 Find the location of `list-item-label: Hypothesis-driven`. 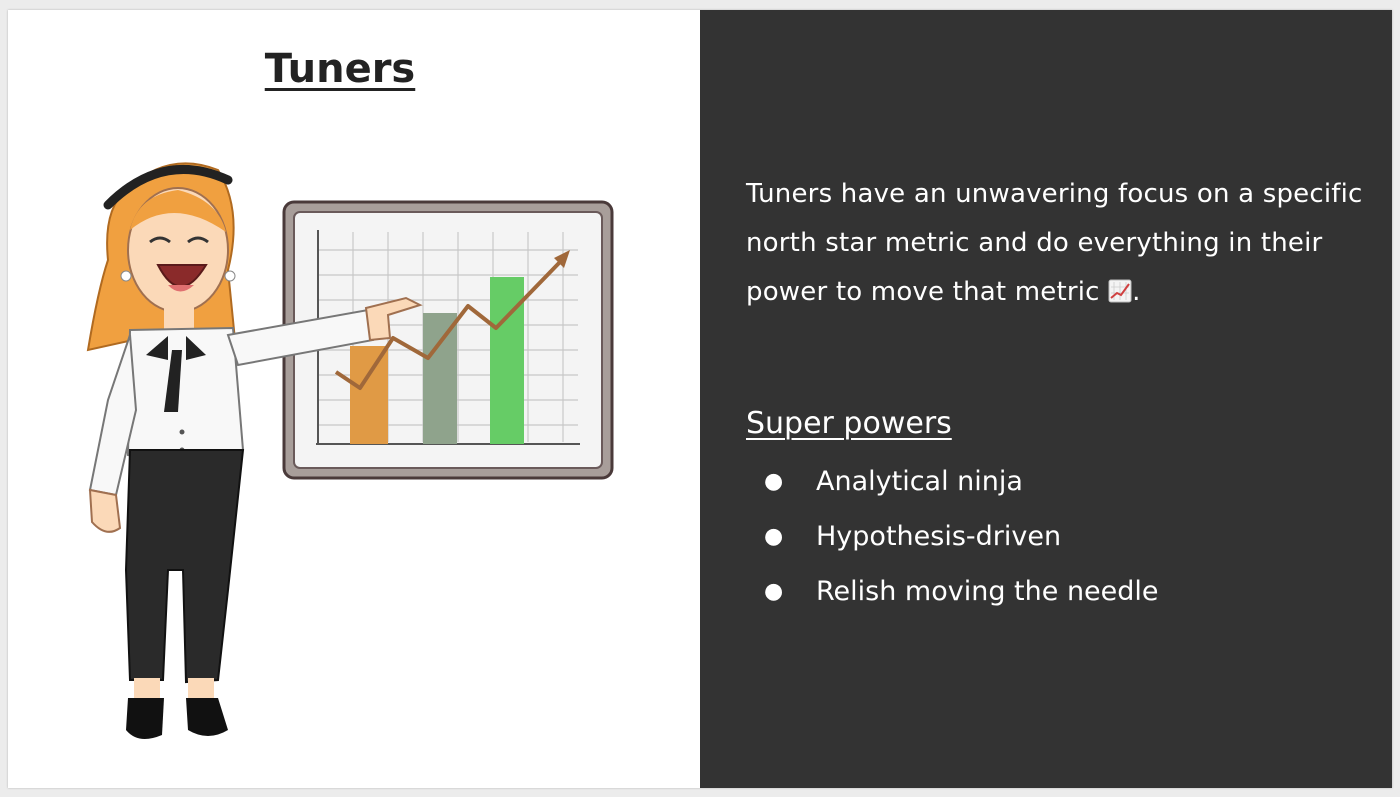

list-item-label: Hypothesis-driven is located at coordinates (939, 536).